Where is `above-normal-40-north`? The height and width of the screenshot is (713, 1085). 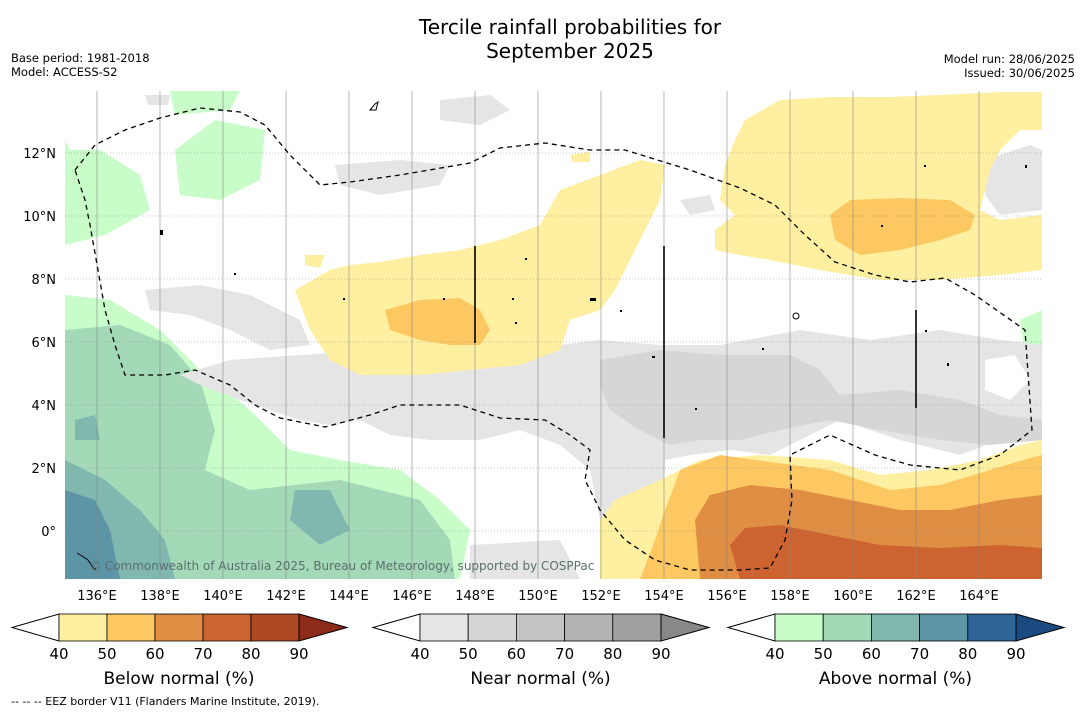
above-normal-40-north is located at coordinates (205, 103).